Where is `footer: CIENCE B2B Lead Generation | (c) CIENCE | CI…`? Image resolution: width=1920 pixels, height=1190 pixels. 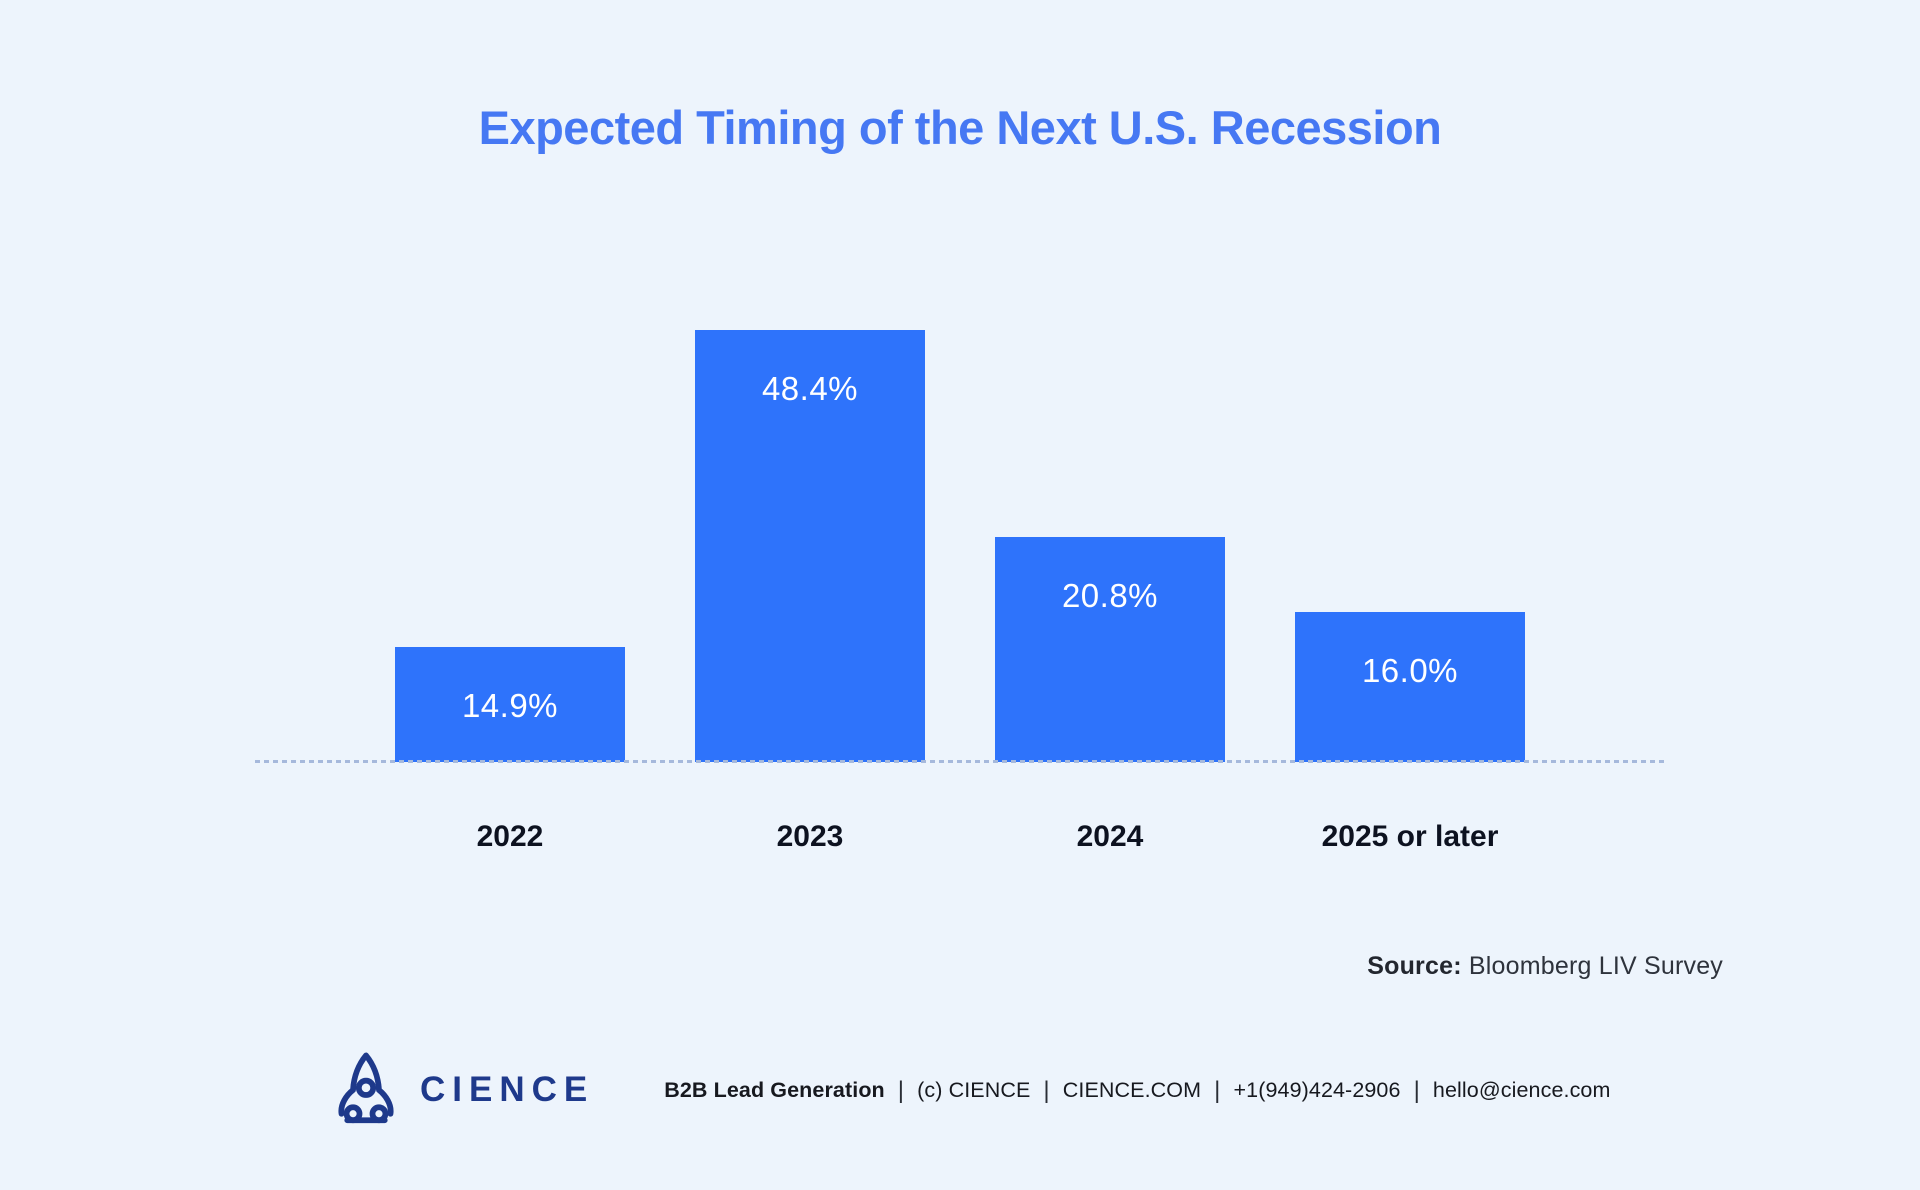 footer: CIENCE B2B Lead Generation | (c) CIENCE | CI… is located at coordinates (980, 1089).